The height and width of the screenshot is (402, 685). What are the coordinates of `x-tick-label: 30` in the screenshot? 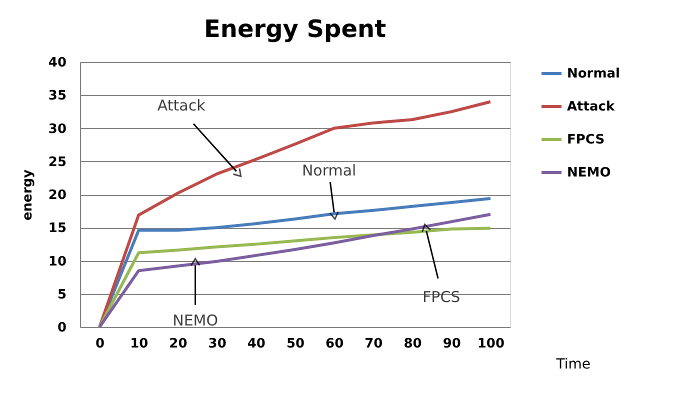 It's located at (217, 344).